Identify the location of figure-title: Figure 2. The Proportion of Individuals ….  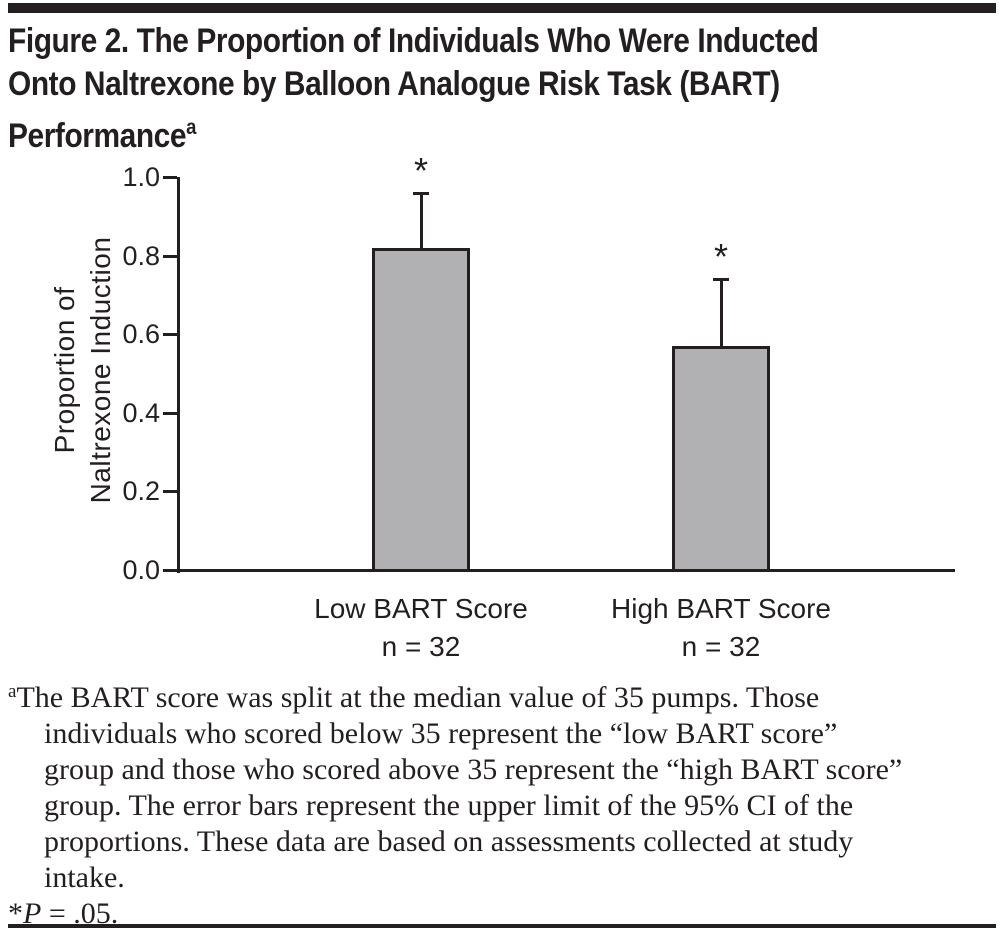
(413, 89).